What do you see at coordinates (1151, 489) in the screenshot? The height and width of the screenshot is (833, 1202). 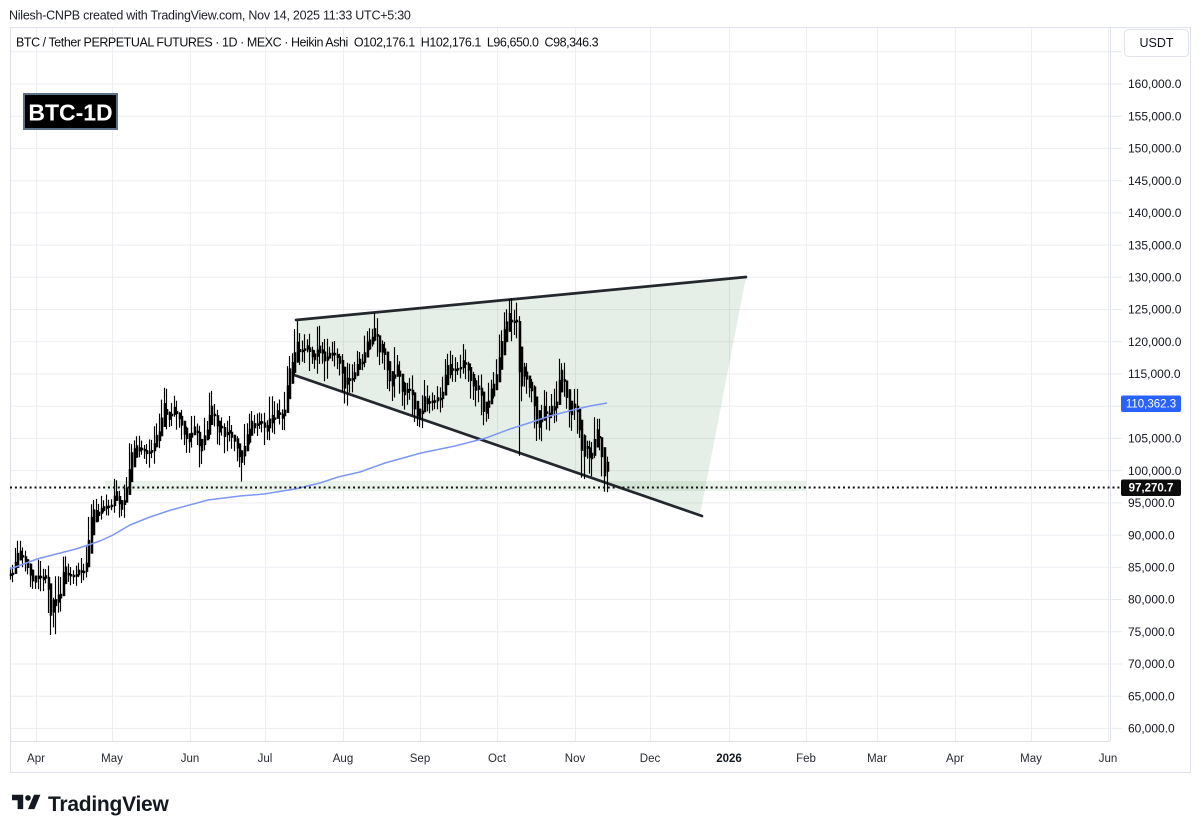 I see `svg-text: 97,270.7` at bounding box center [1151, 489].